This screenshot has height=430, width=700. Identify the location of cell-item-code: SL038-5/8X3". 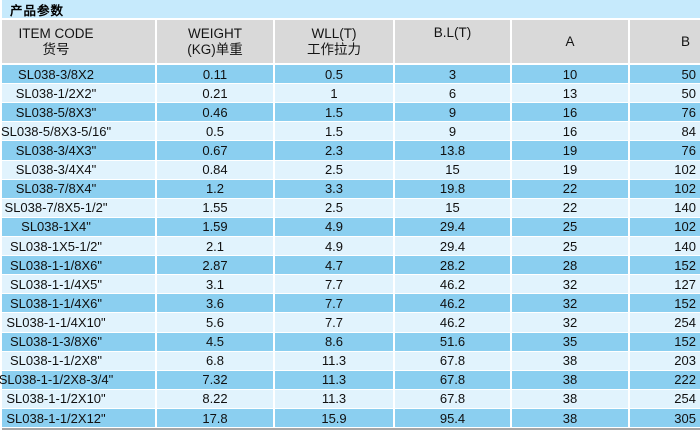
(78, 112).